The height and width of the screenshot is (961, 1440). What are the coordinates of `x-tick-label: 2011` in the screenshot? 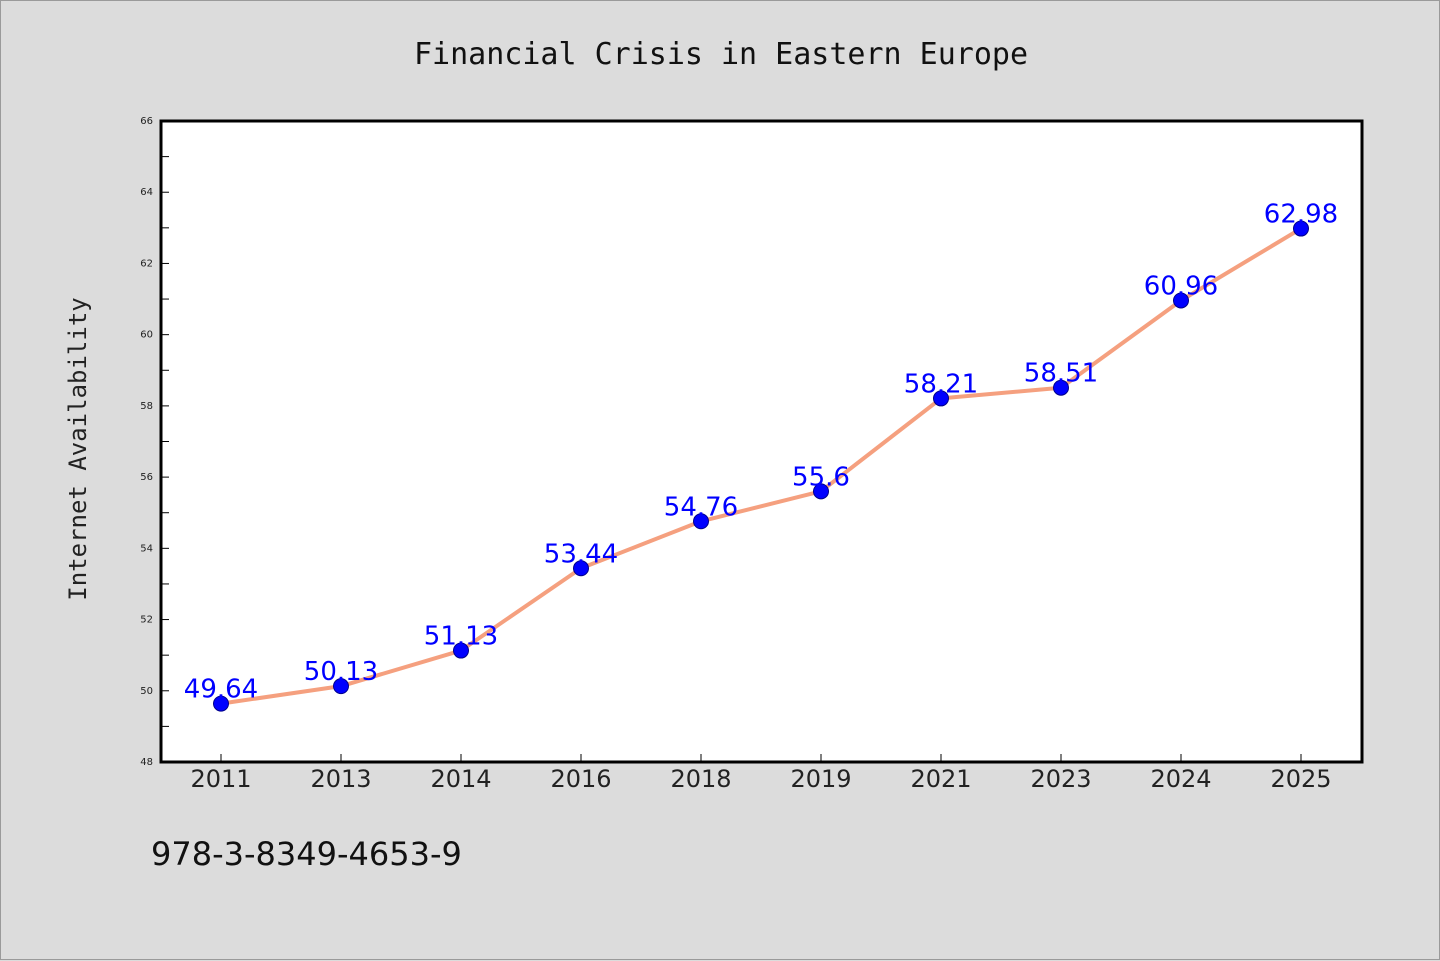 It's located at (220, 779).